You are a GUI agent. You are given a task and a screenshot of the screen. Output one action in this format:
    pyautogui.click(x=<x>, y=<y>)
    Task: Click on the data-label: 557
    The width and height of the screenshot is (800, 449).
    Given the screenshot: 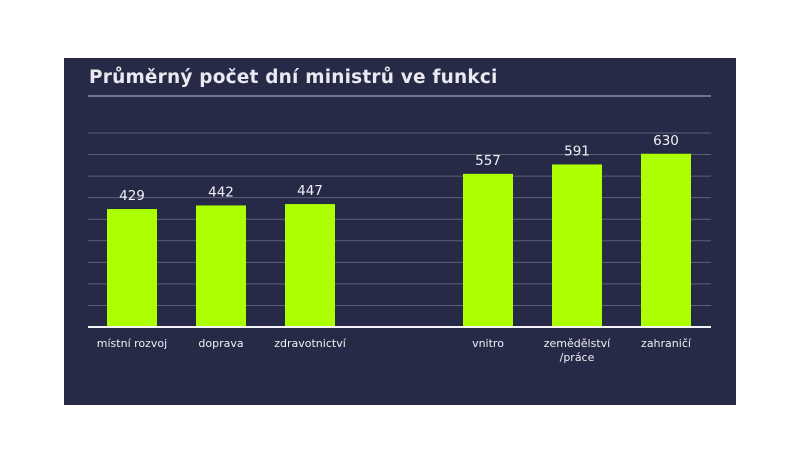 What is the action you would take?
    pyautogui.click(x=488, y=161)
    